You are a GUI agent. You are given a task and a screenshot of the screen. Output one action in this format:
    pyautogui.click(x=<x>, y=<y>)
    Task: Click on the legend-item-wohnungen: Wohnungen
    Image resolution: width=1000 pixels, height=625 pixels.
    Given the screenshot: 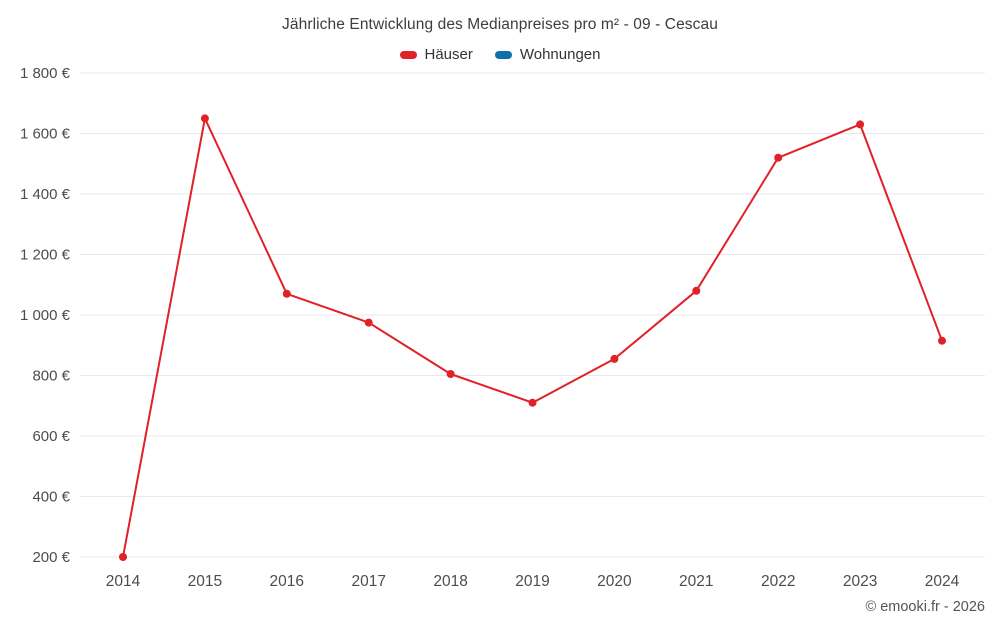 What is the action you would take?
    pyautogui.click(x=547, y=54)
    